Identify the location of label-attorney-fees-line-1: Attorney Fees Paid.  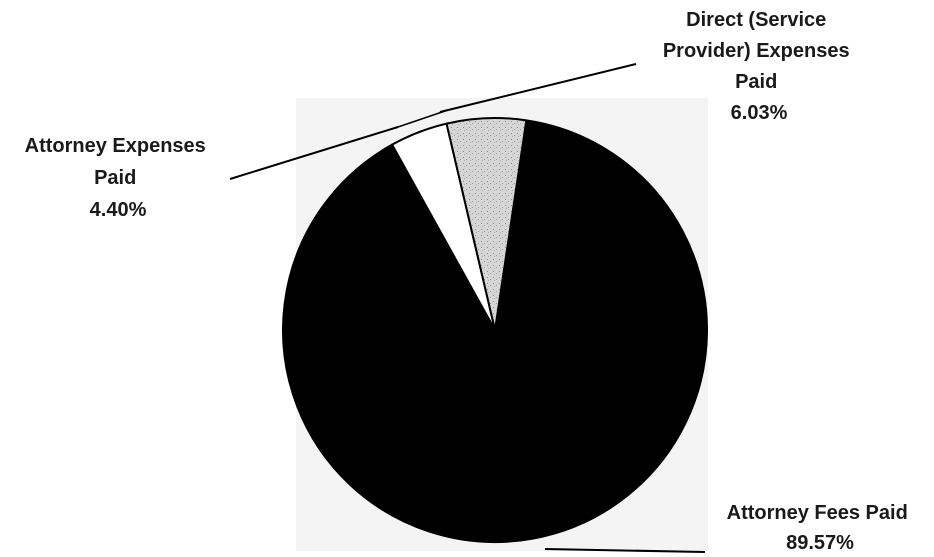
(817, 513).